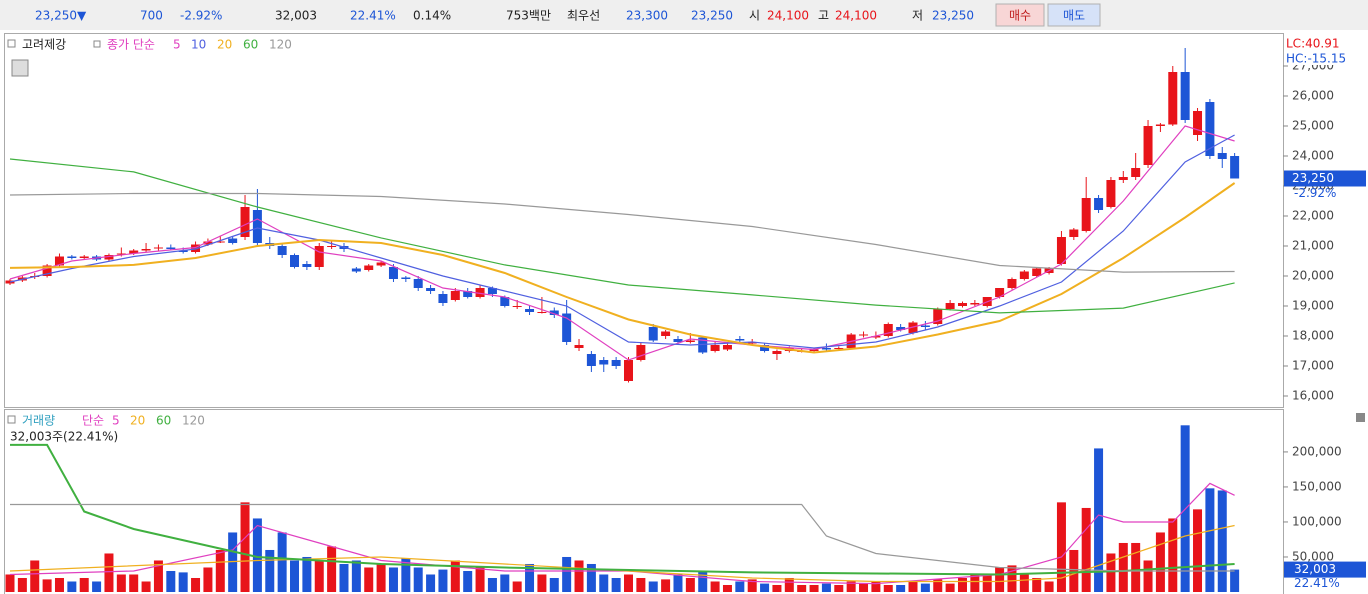  What do you see at coordinates (1316, 59) in the screenshot?
I see `hc-label: HC:-15.15` at bounding box center [1316, 59].